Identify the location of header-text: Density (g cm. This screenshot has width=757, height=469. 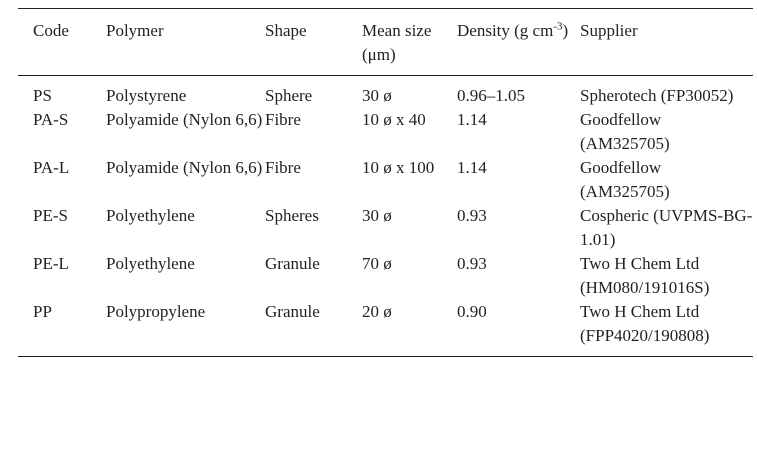
(505, 30).